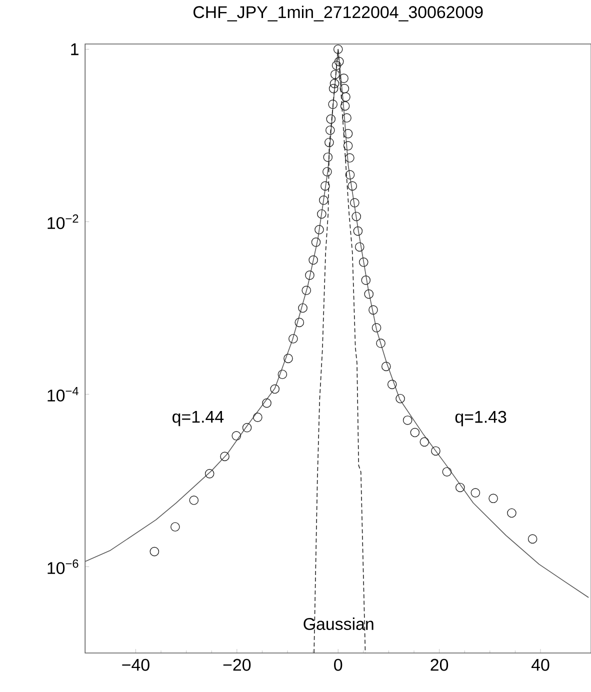 This screenshot has height=692, width=591. Describe the element at coordinates (198, 418) in the screenshot. I see `annotation: q=1.44` at that location.